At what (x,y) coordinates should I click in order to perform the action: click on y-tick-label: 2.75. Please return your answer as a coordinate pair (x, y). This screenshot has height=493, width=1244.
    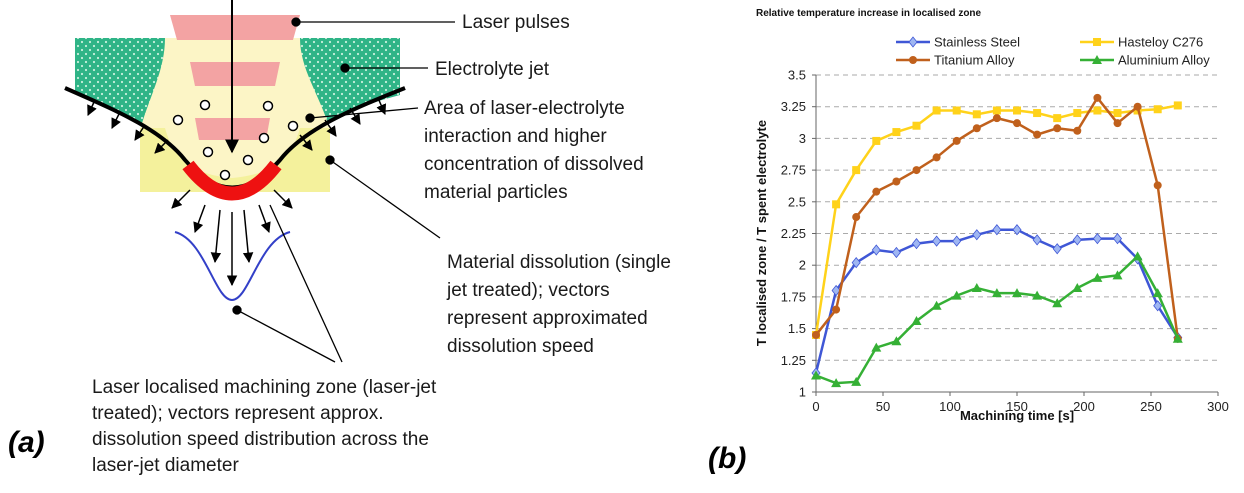
    Looking at the image, I should click on (793, 170).